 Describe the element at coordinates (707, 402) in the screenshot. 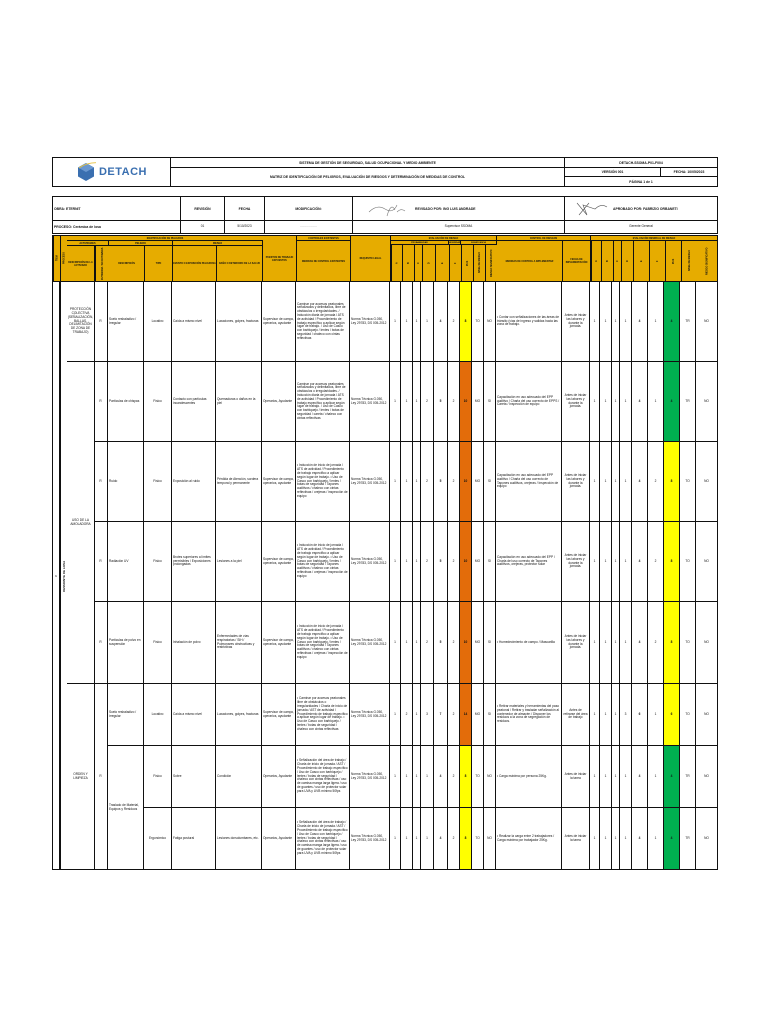

I see `residual-sig-cell: NO` at that location.